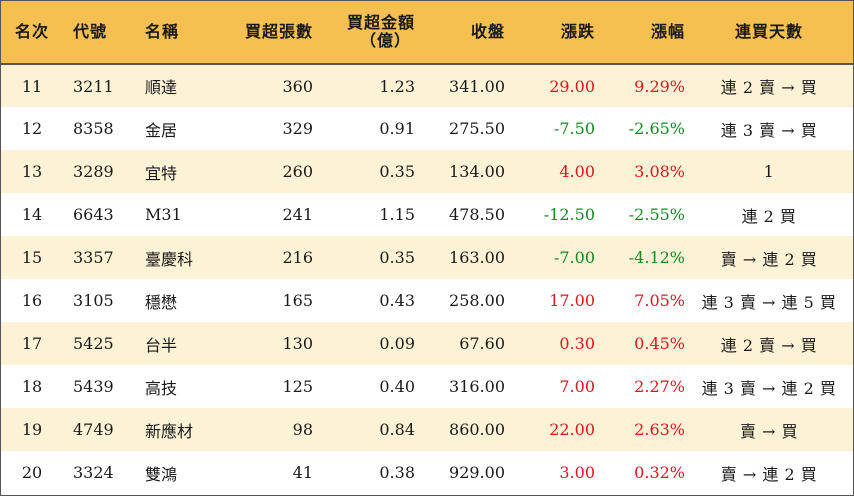 The width and height of the screenshot is (854, 496). What do you see at coordinates (477, 300) in the screenshot?
I see `close-cell: 258.00` at bounding box center [477, 300].